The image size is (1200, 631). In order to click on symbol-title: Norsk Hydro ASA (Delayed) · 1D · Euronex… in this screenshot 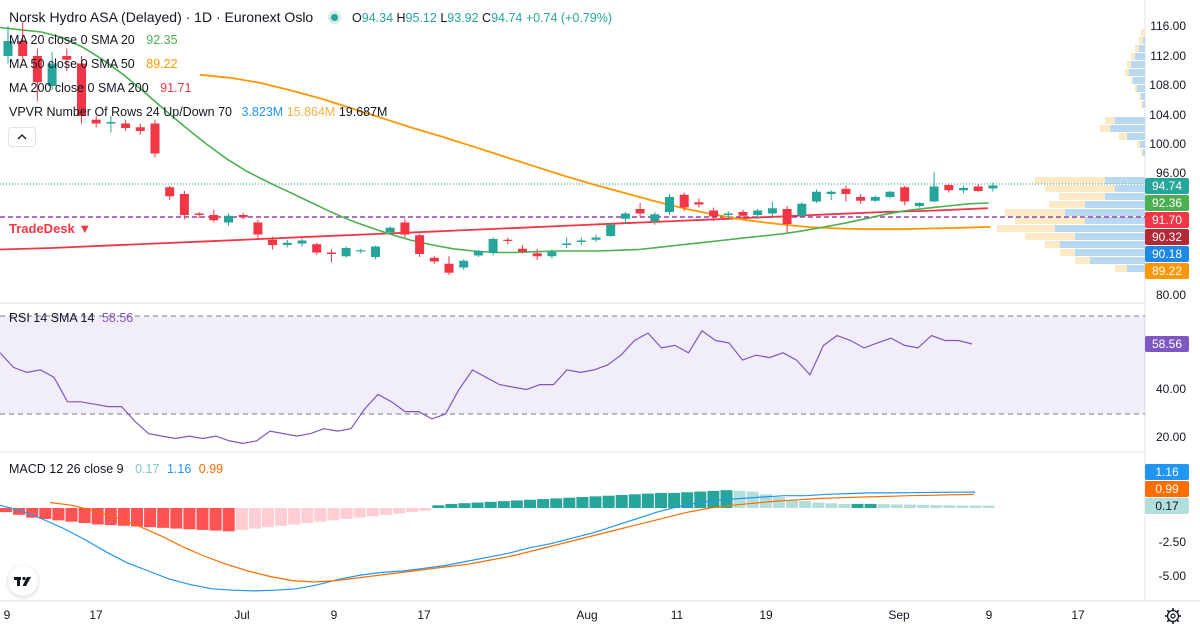, I will do `click(161, 17)`.